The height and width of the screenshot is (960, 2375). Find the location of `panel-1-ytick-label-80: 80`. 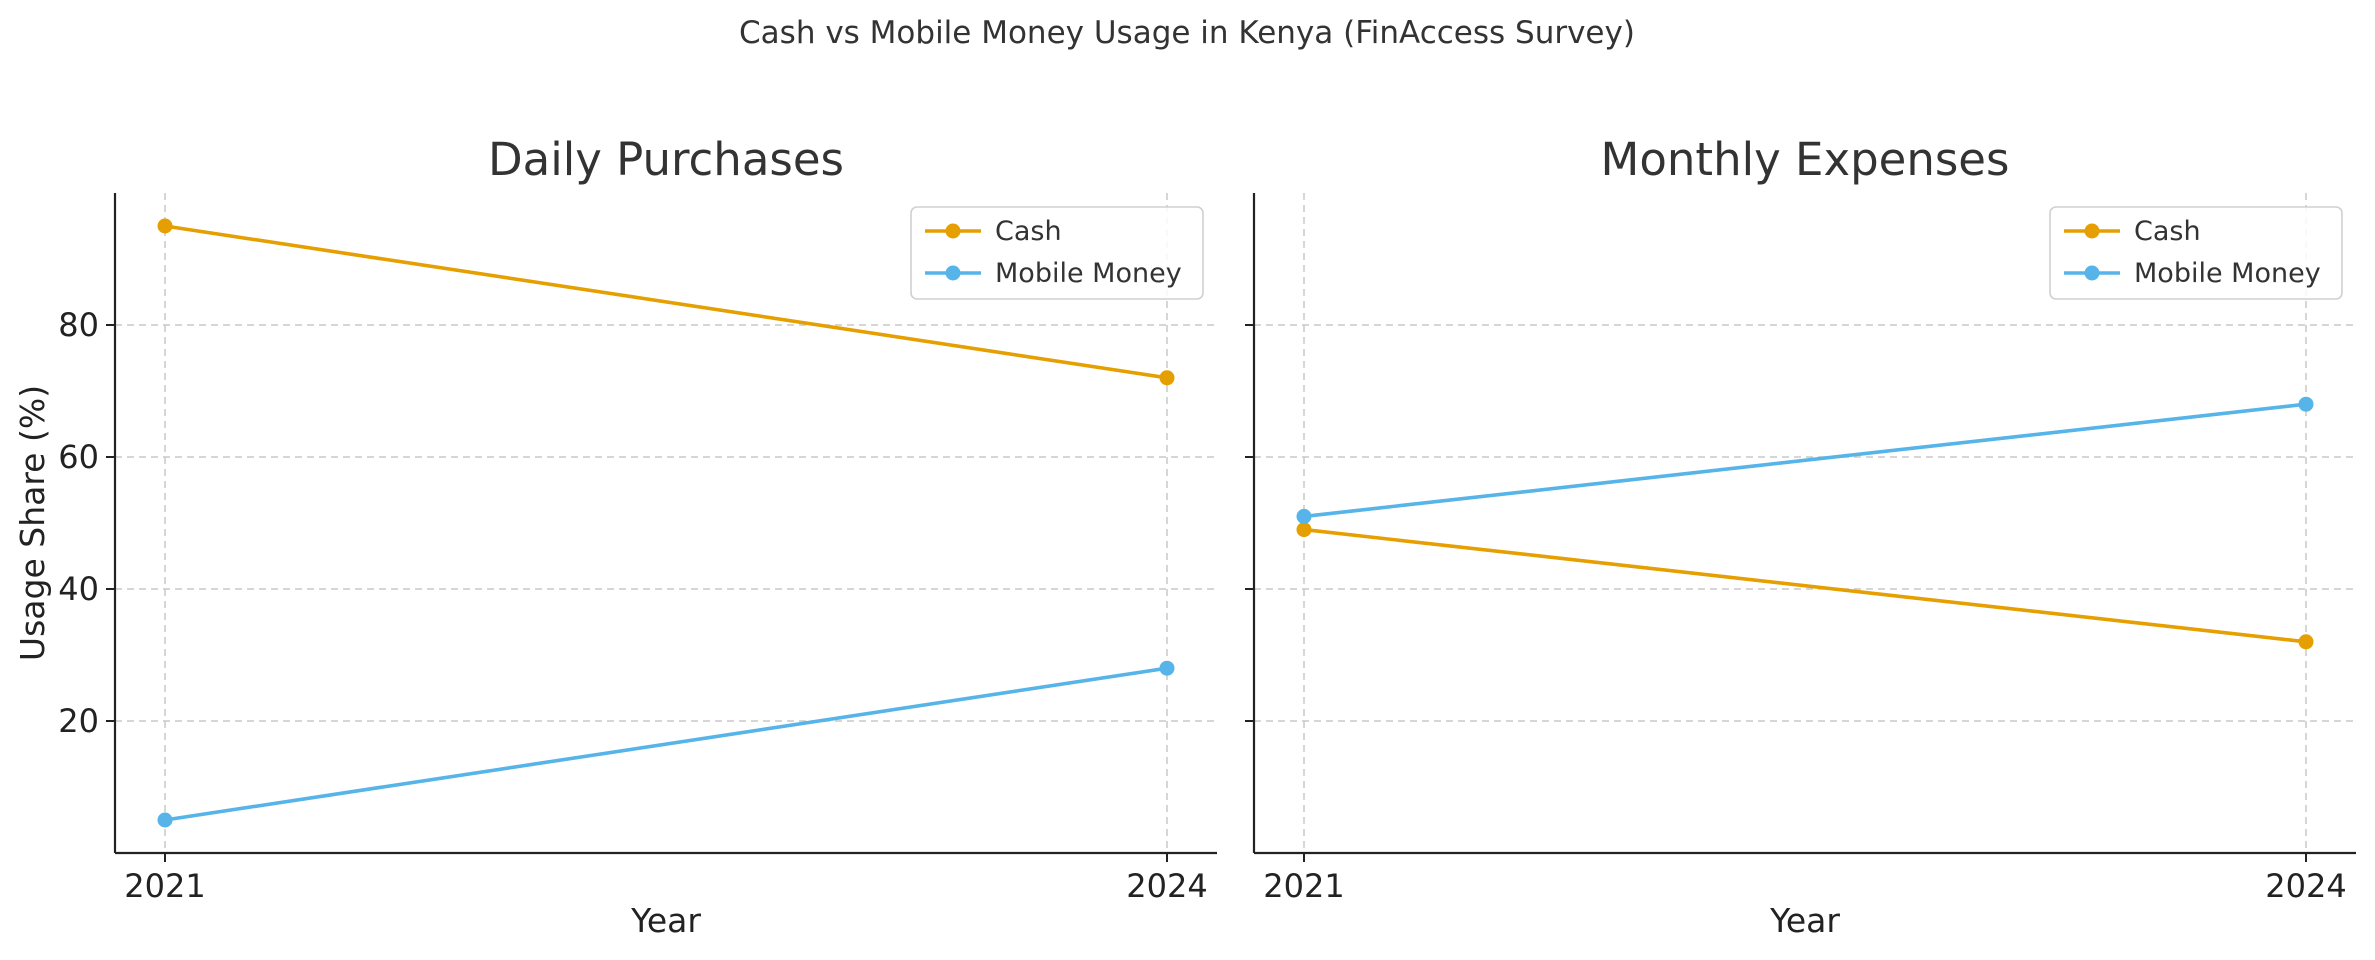

panel-1-ytick-label-80: 80 is located at coordinates (78, 325).